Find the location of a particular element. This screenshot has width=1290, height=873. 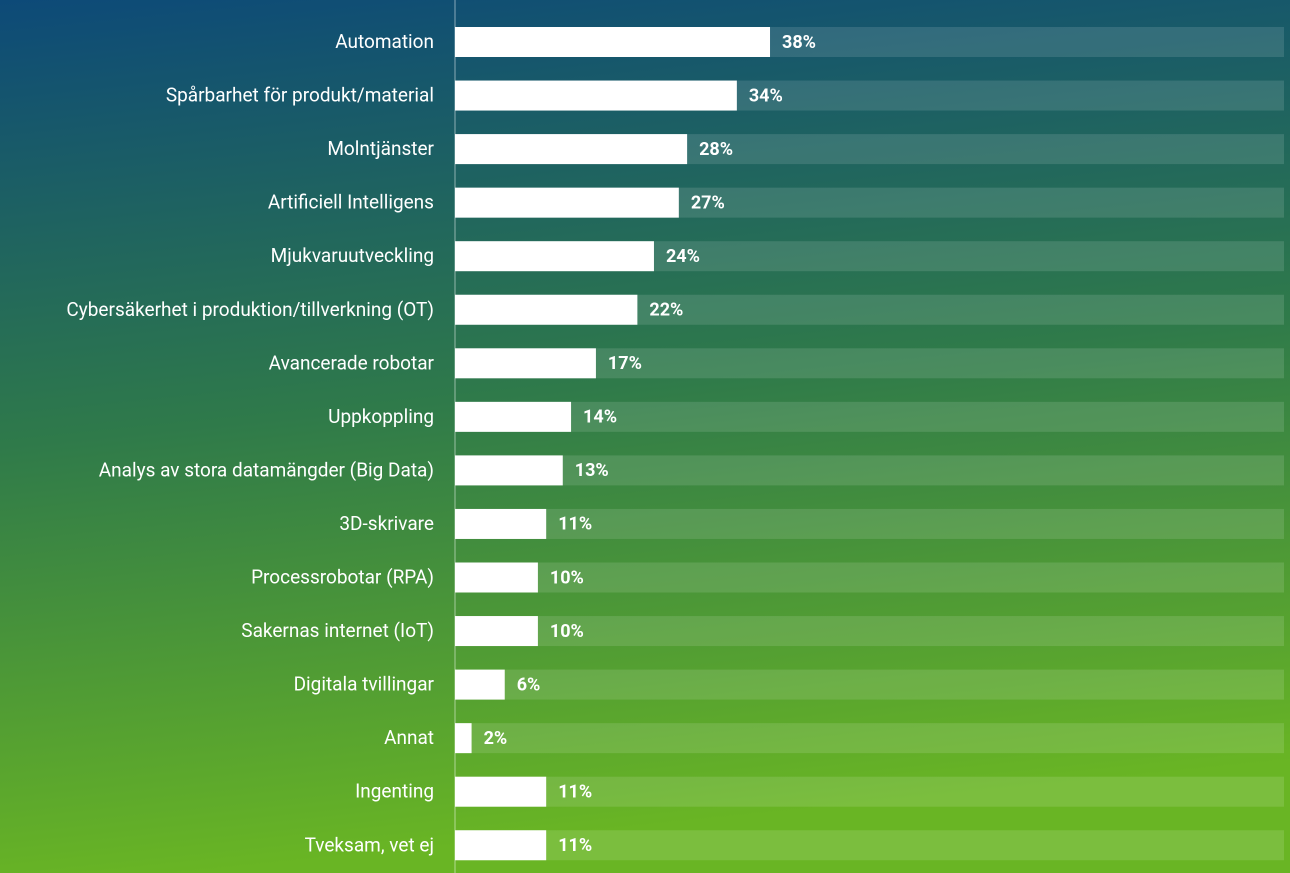

value-label: 38% is located at coordinates (799, 42).